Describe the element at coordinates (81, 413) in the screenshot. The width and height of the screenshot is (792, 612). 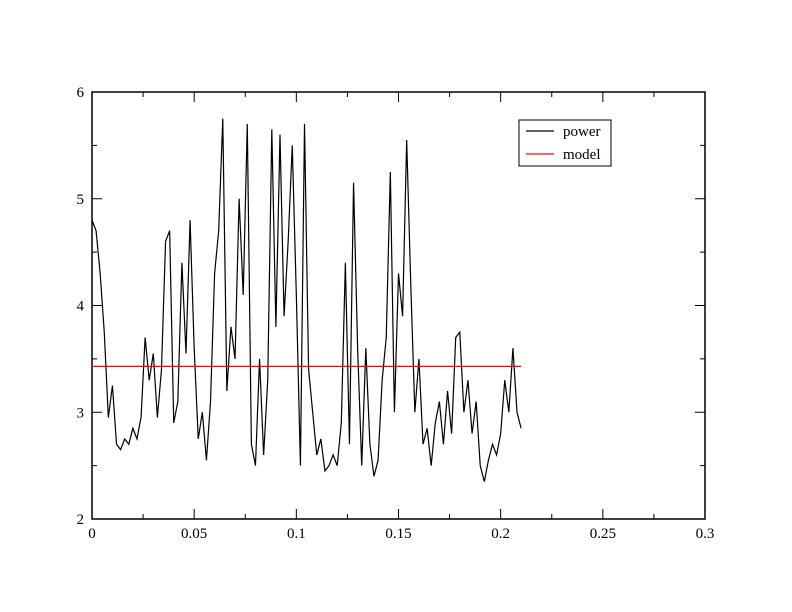
I see `y-tick-label: 3` at that location.